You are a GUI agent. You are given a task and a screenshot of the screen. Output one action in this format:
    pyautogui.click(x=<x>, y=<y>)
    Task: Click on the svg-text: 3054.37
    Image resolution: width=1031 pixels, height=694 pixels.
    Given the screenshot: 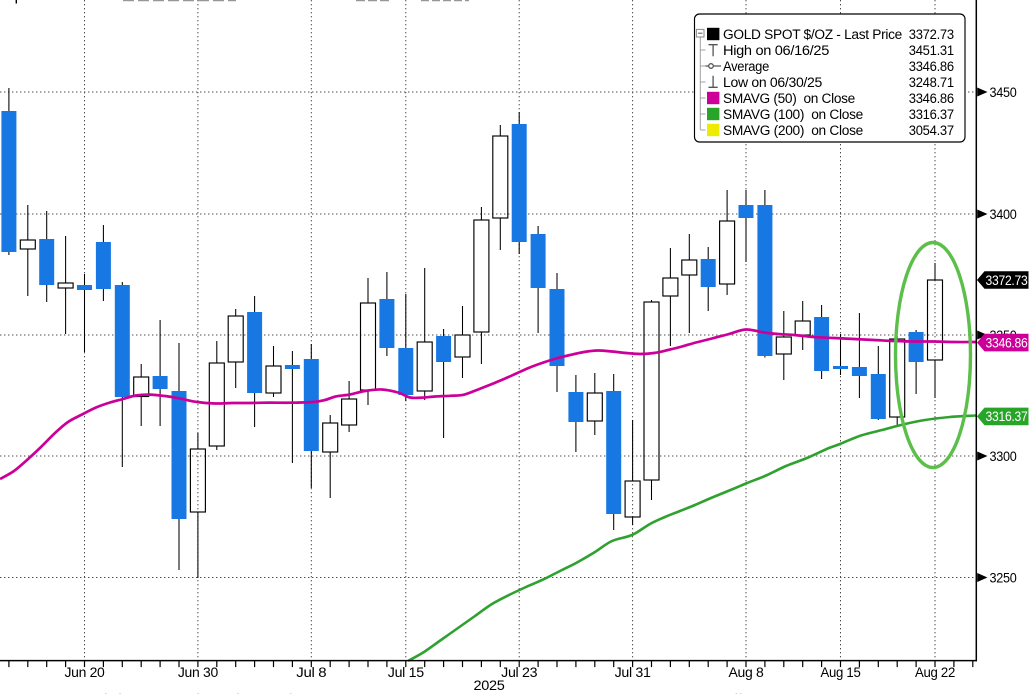 What is the action you would take?
    pyautogui.click(x=931, y=130)
    